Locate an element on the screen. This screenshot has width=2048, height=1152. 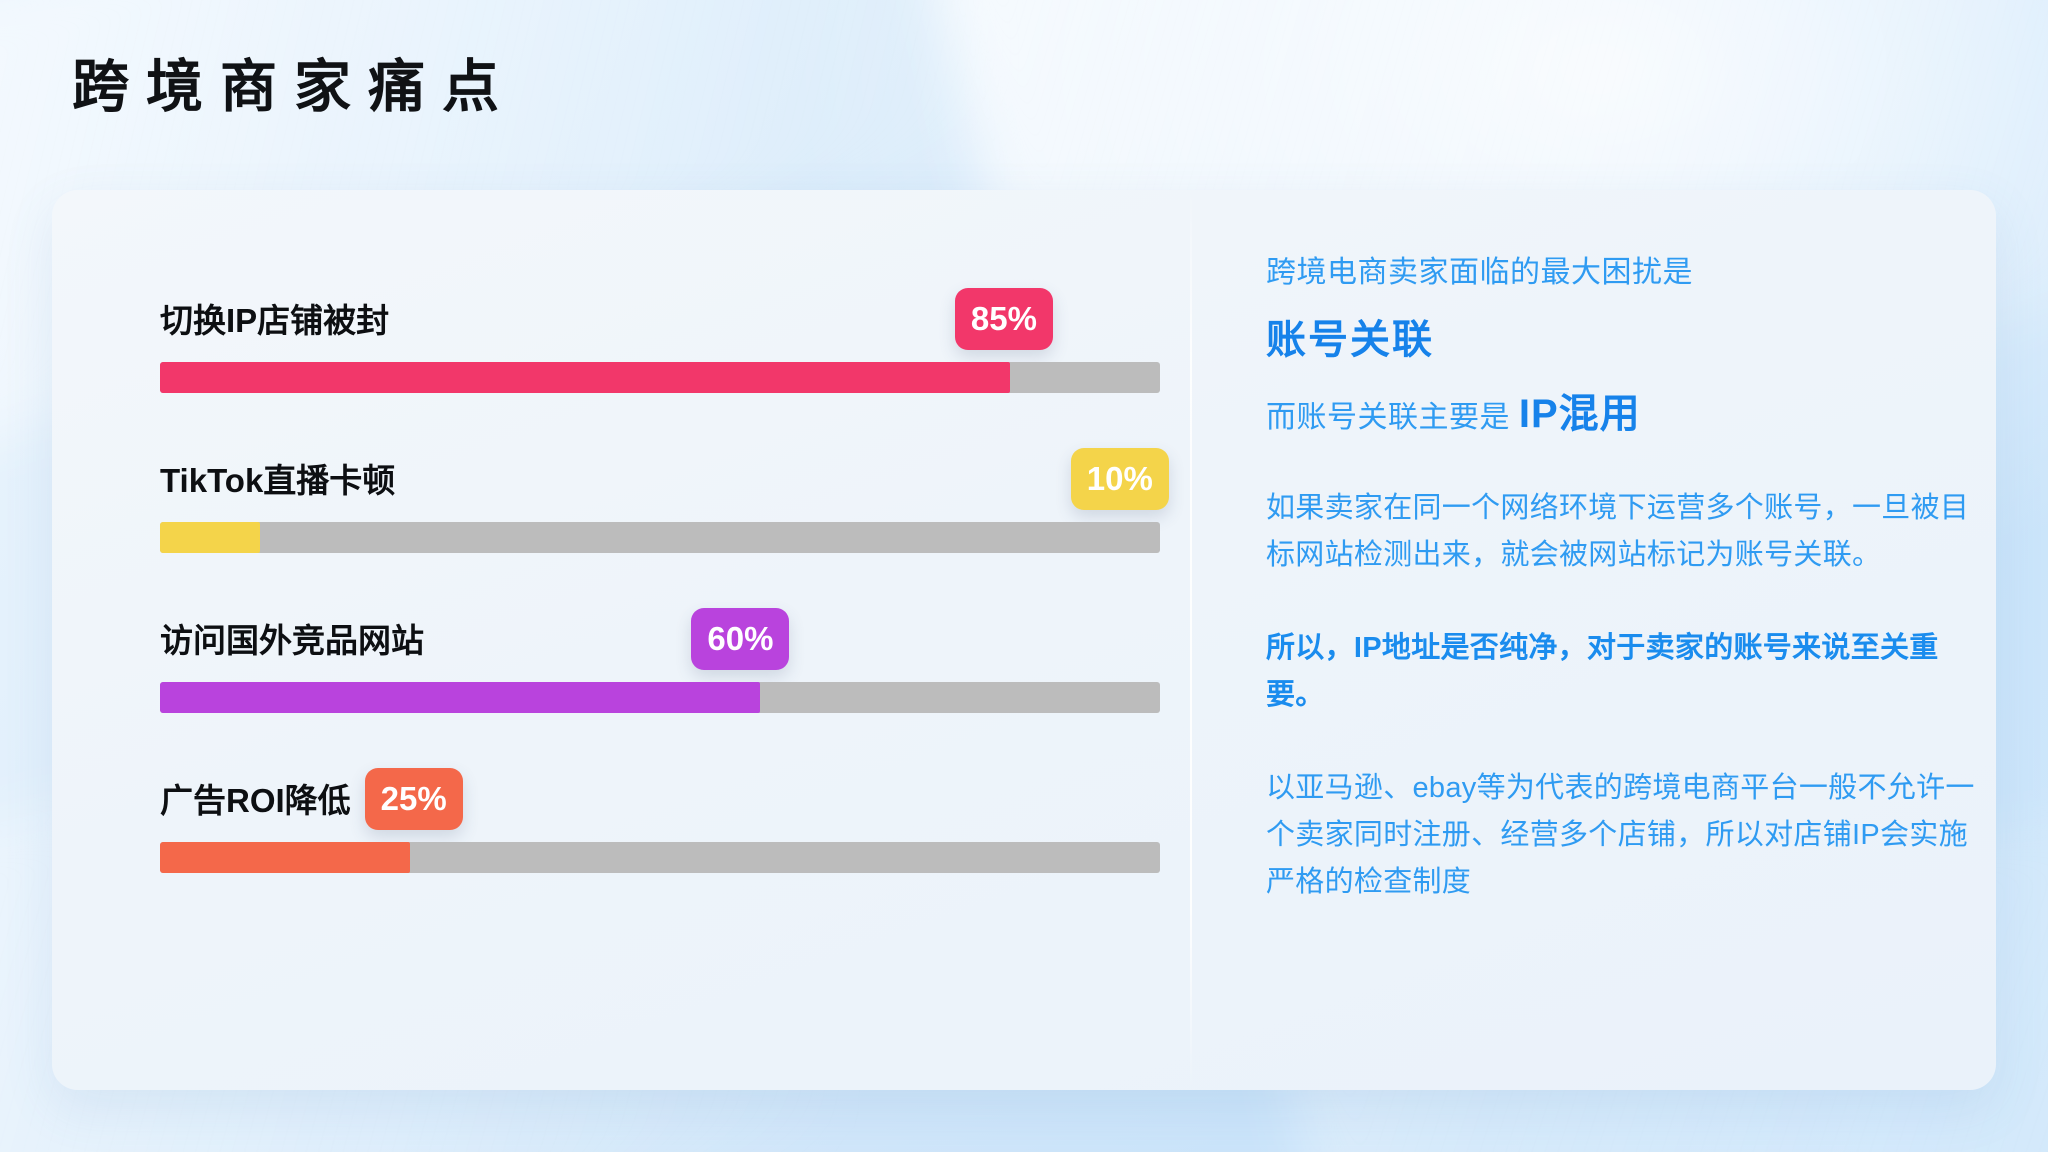
bar-value-badge: 60% is located at coordinates (740, 639).